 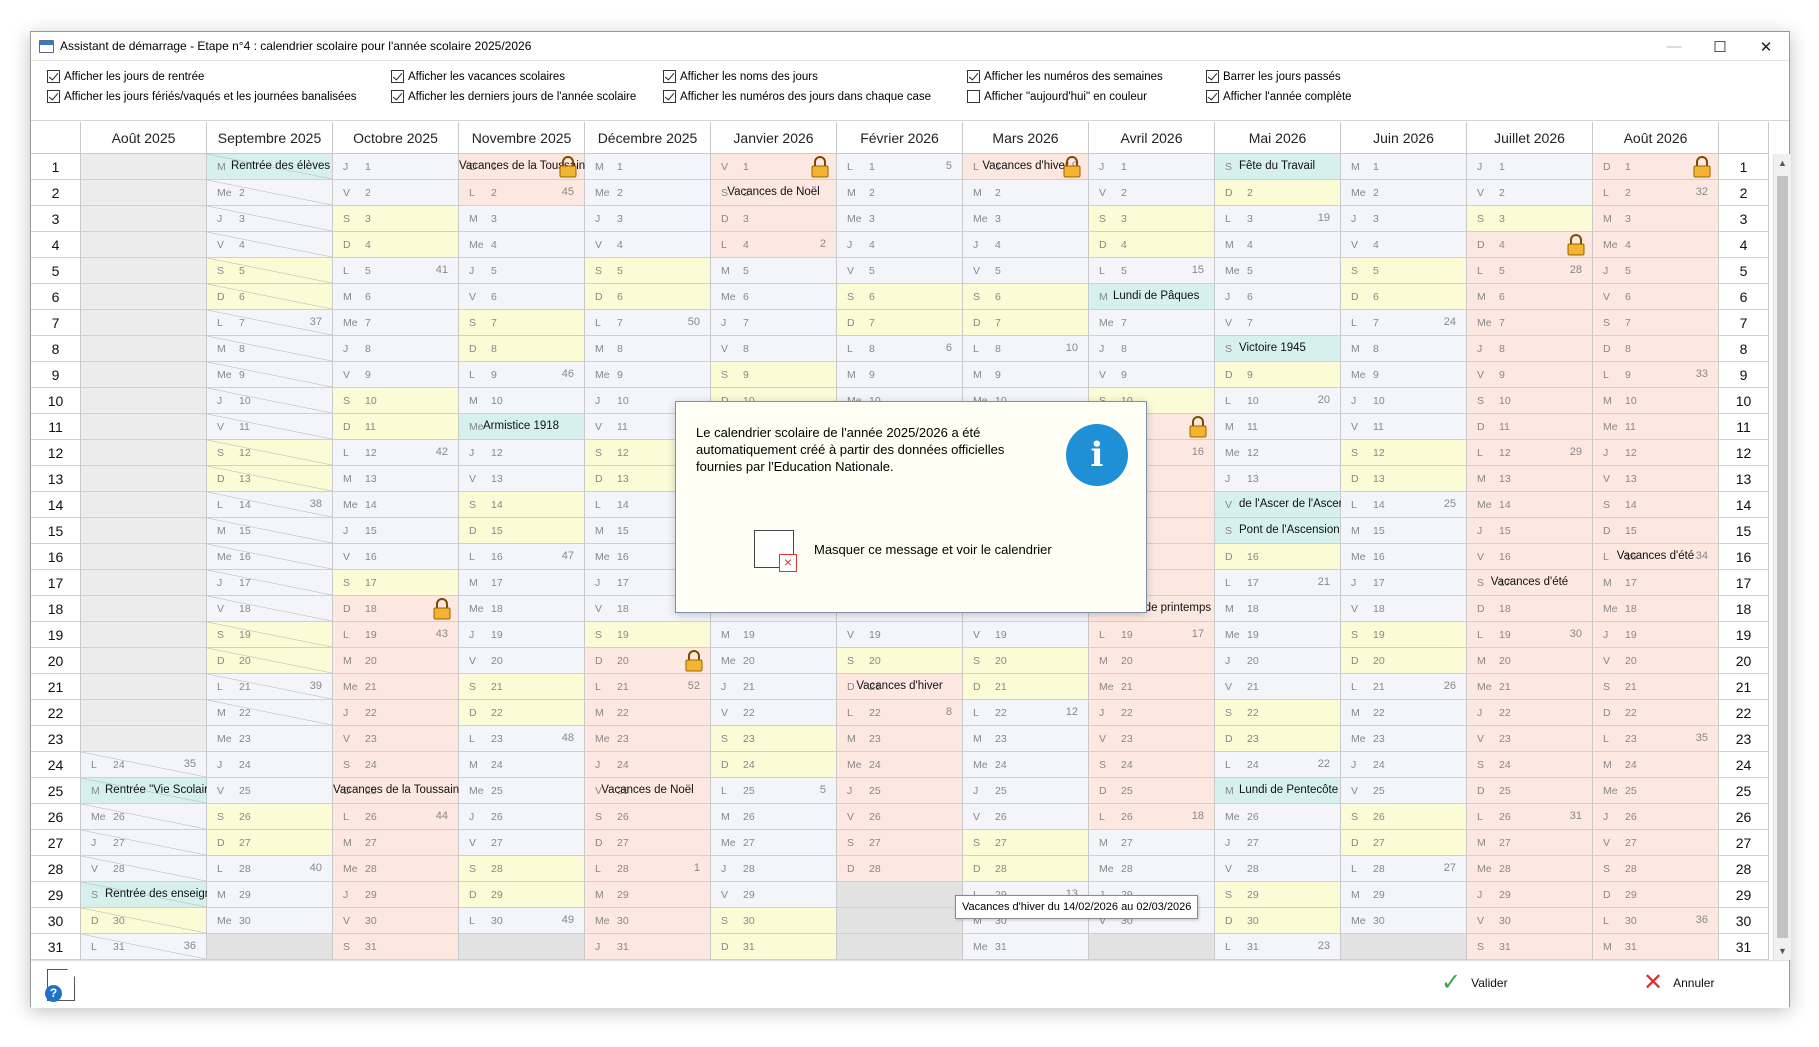 I want to click on calendar-cell: M 22, so click(x=648, y=713).